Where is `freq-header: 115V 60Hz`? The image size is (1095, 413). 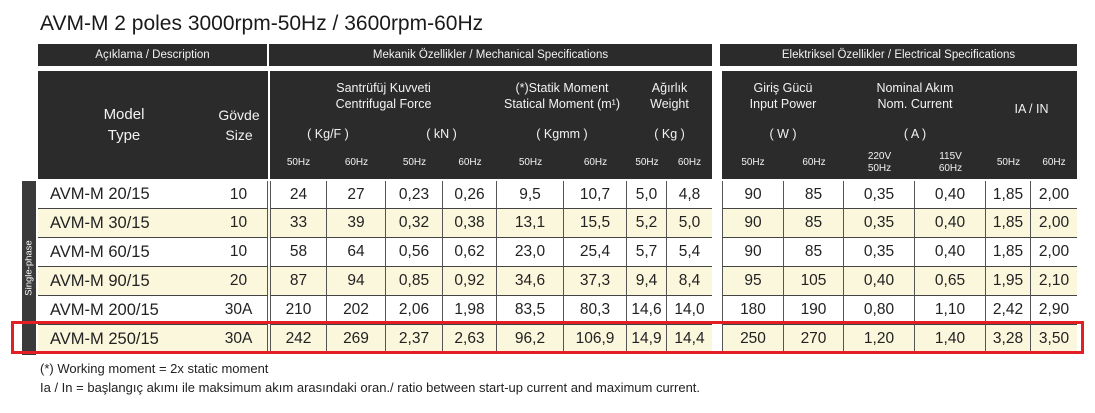 freq-header: 115V 60Hz is located at coordinates (950, 163).